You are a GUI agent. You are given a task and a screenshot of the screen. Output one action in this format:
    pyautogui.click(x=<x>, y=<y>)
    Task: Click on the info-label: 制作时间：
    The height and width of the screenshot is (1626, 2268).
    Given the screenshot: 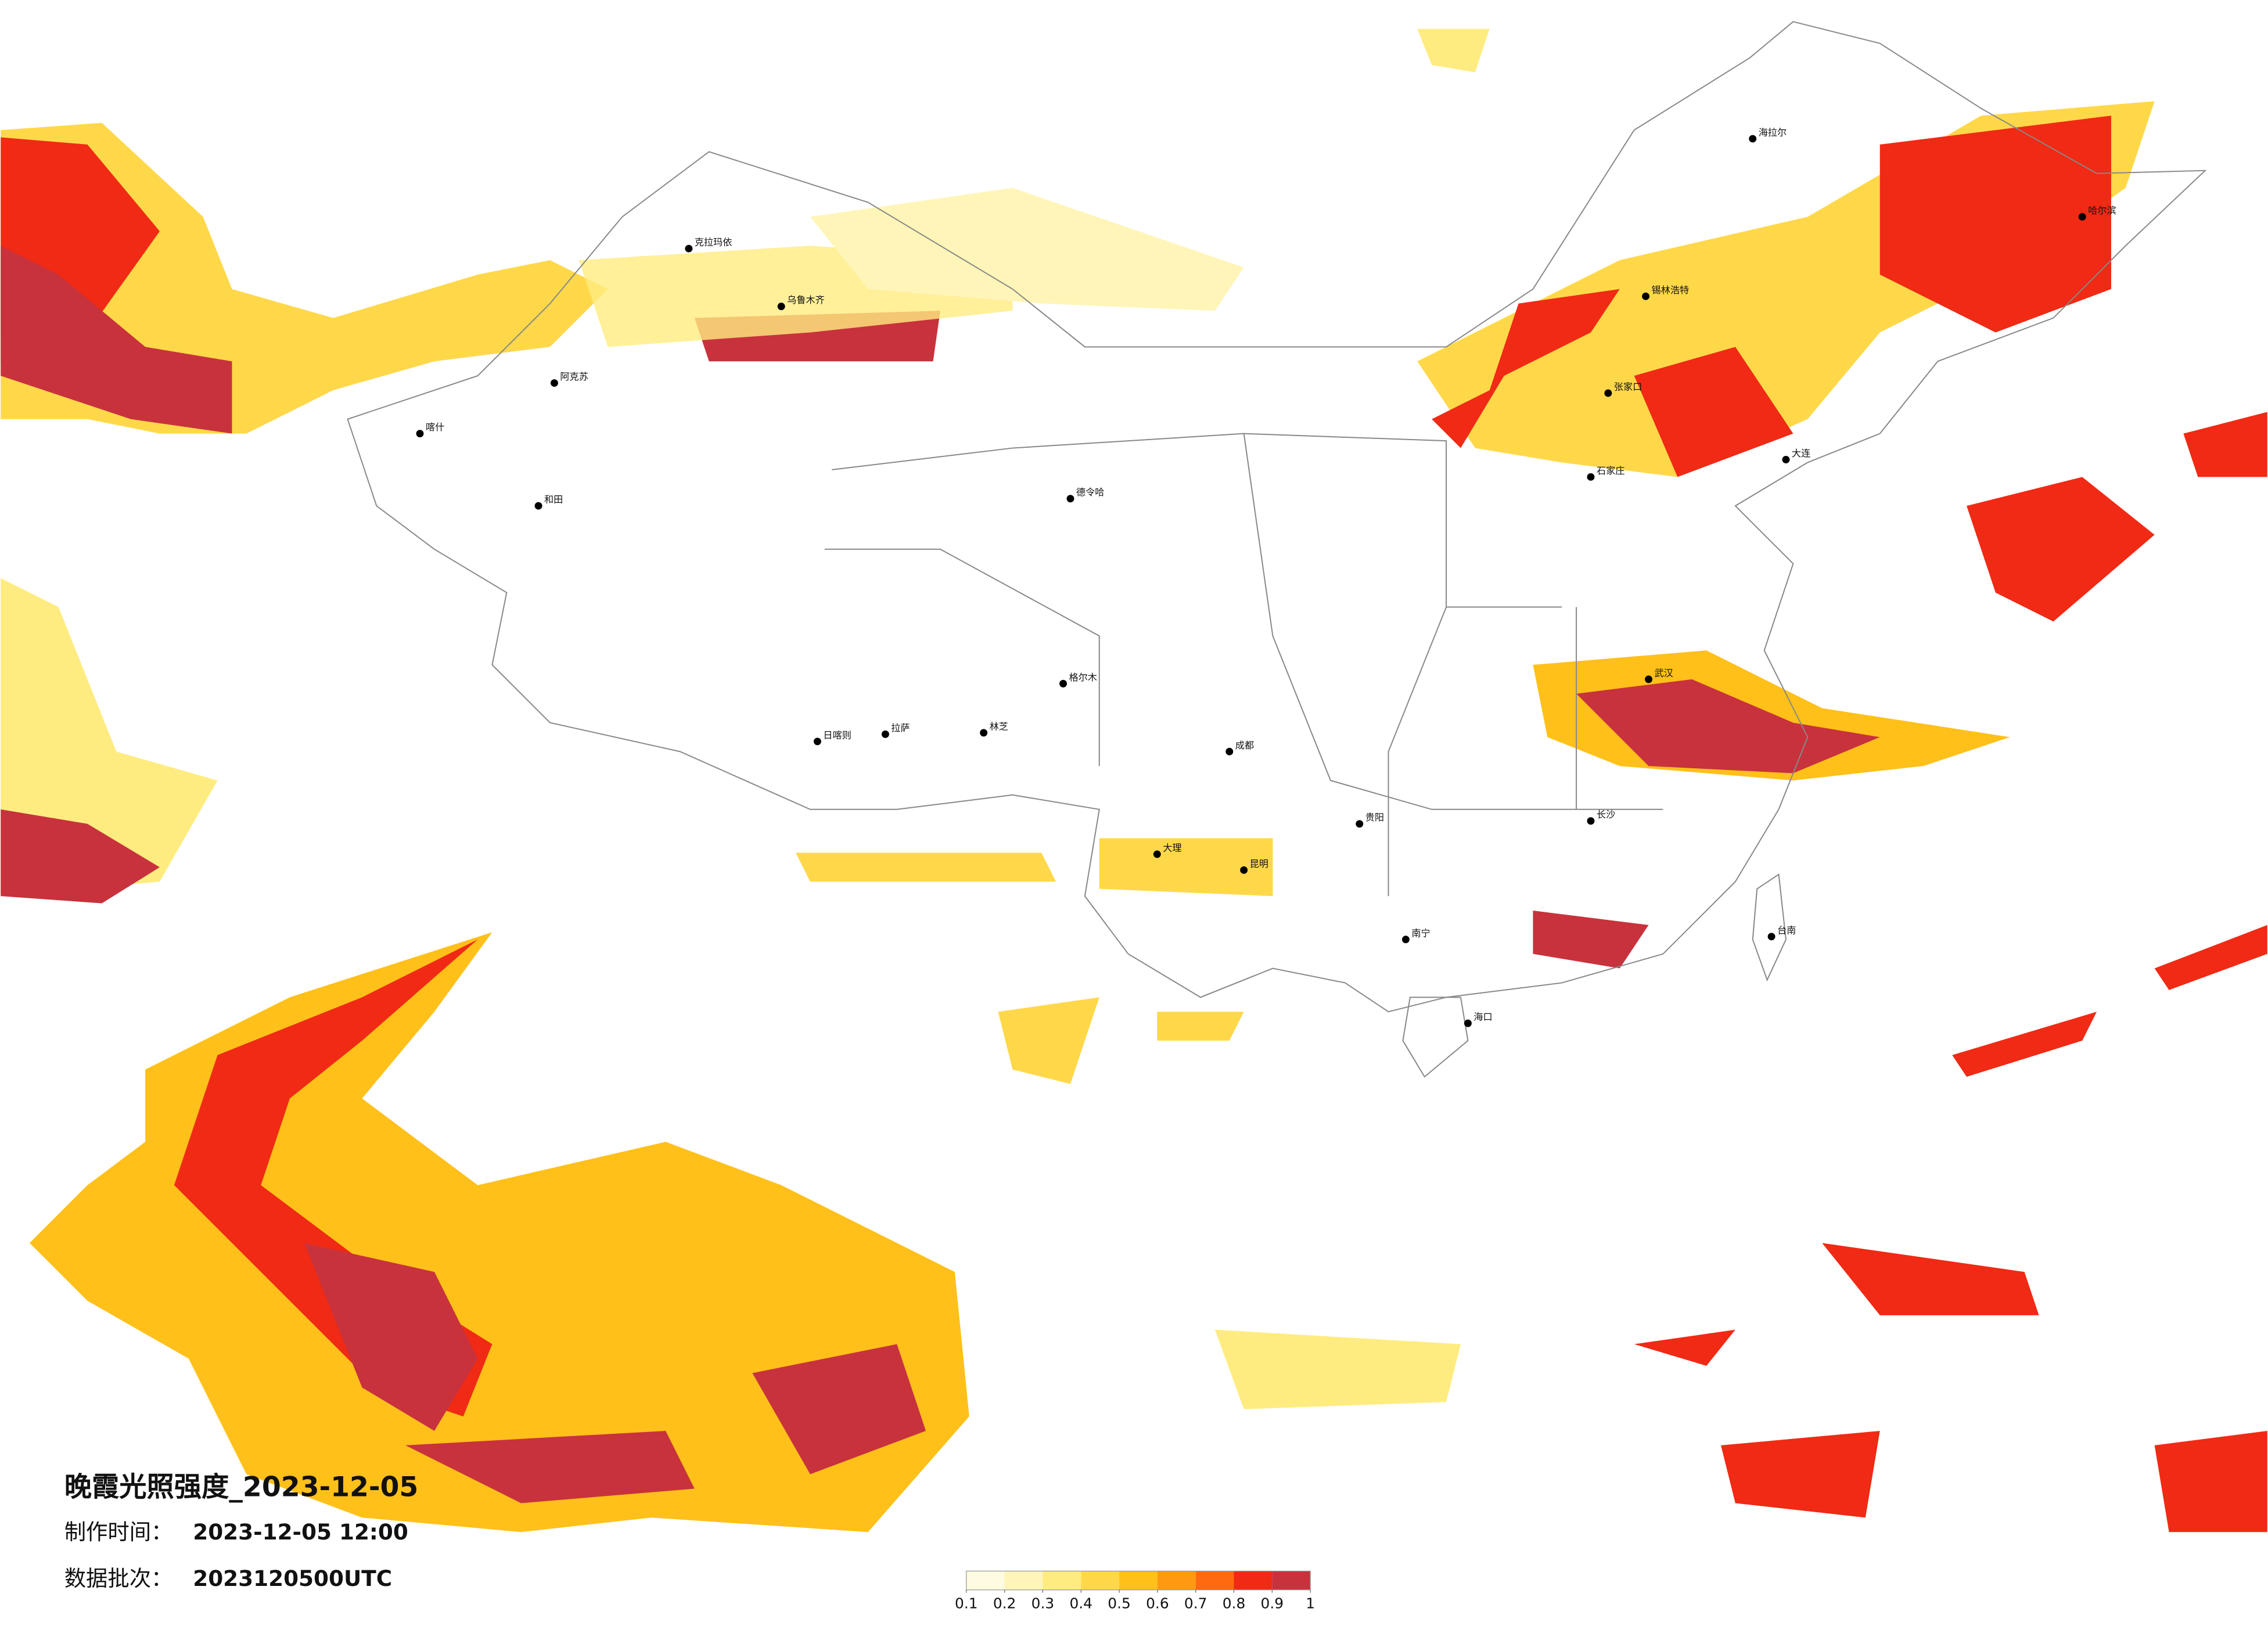 What is the action you would take?
    pyautogui.click(x=118, y=1532)
    